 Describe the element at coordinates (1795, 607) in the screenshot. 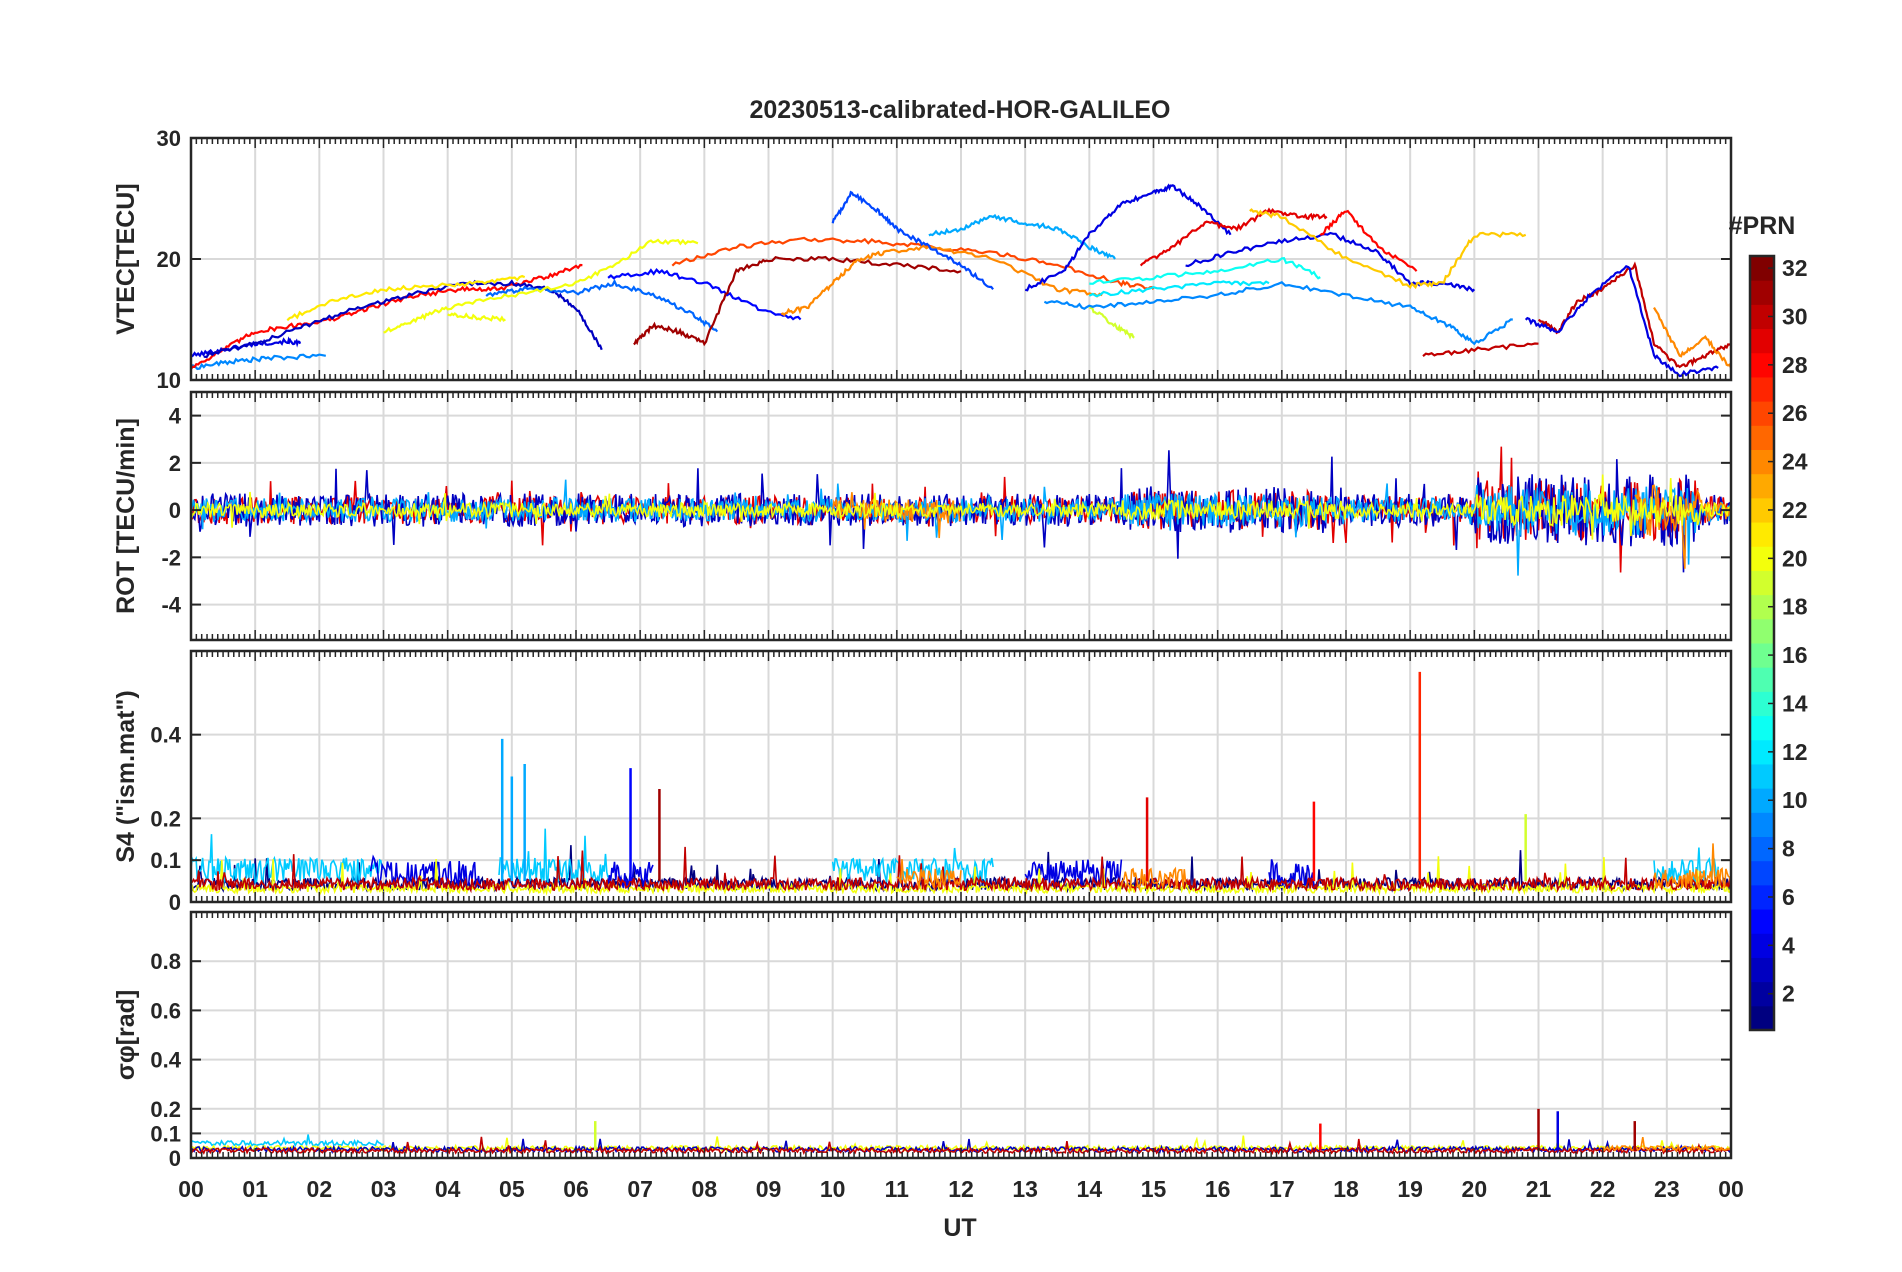

I see `colorbar-tick-label: 18` at that location.